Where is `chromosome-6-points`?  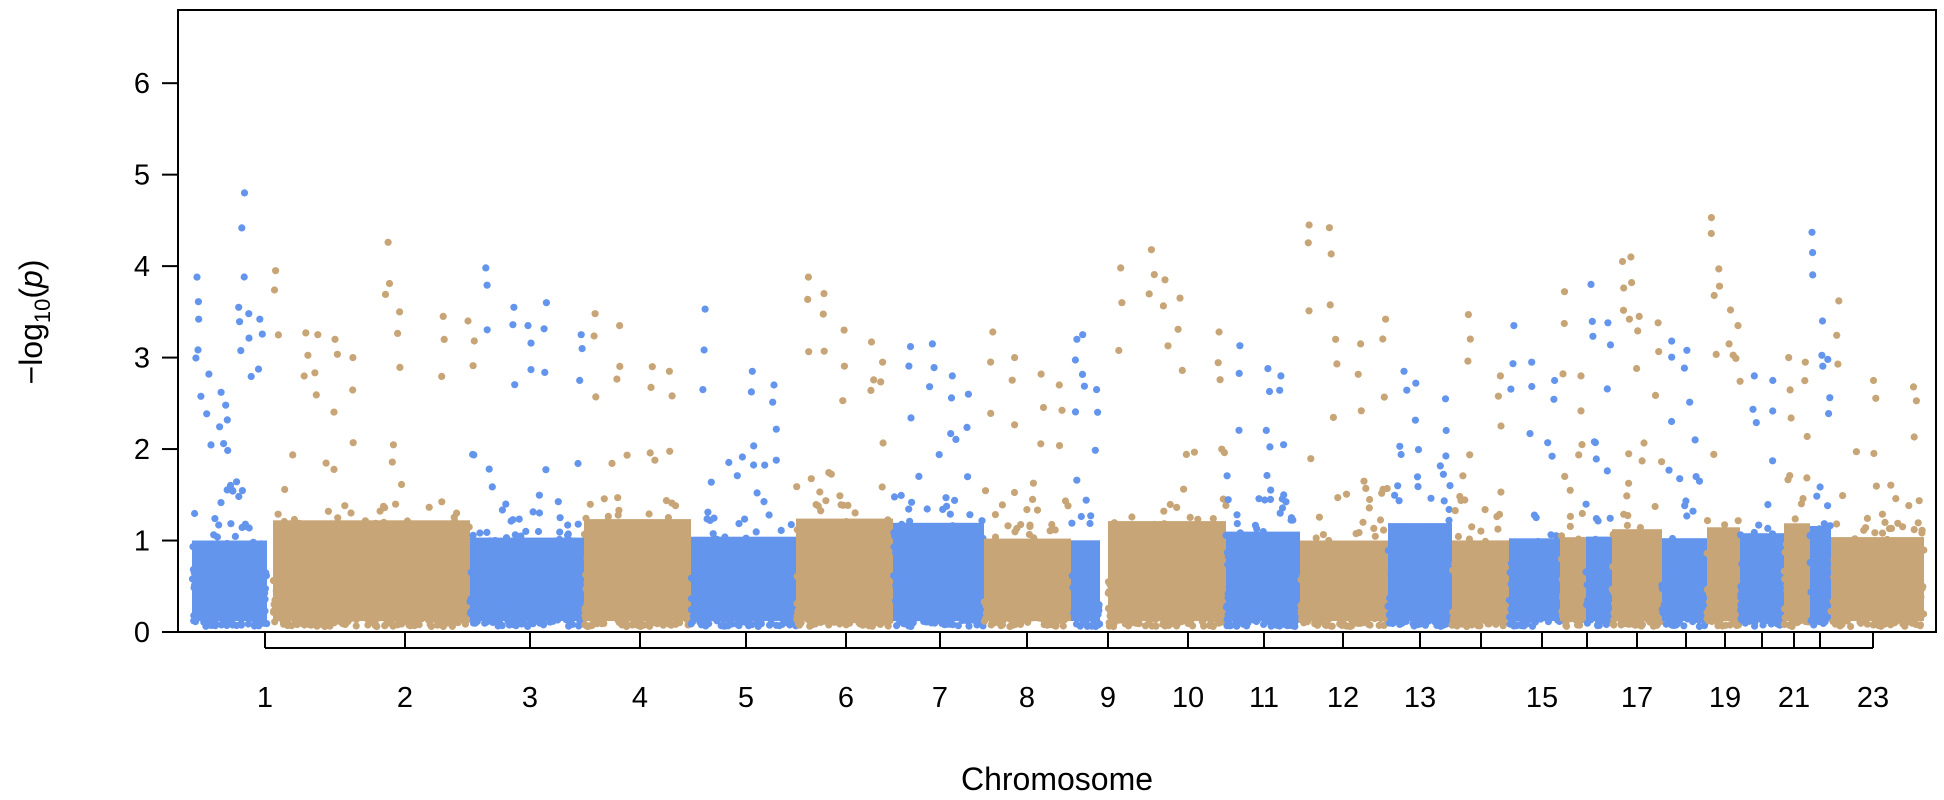 chromosome-6-points is located at coordinates (845, 451).